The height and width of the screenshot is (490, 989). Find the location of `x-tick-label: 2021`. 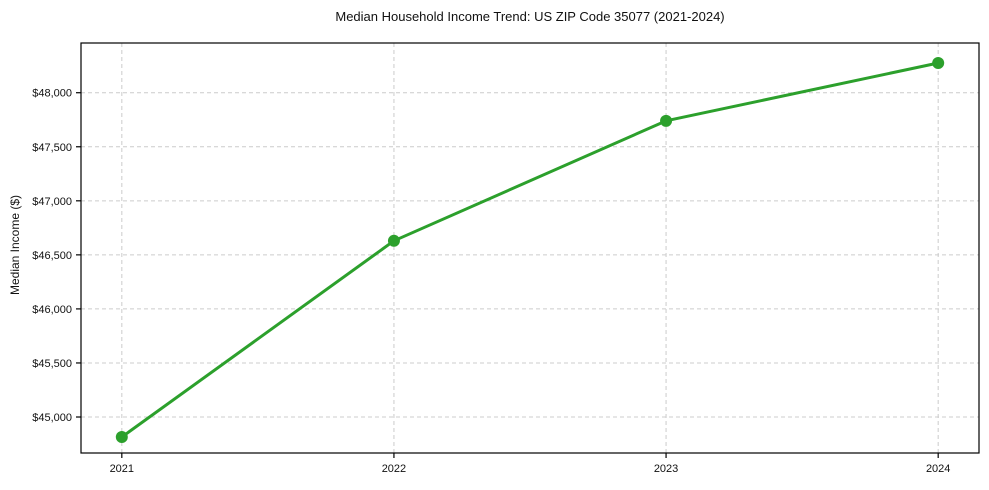

x-tick-label: 2021 is located at coordinates (122, 469).